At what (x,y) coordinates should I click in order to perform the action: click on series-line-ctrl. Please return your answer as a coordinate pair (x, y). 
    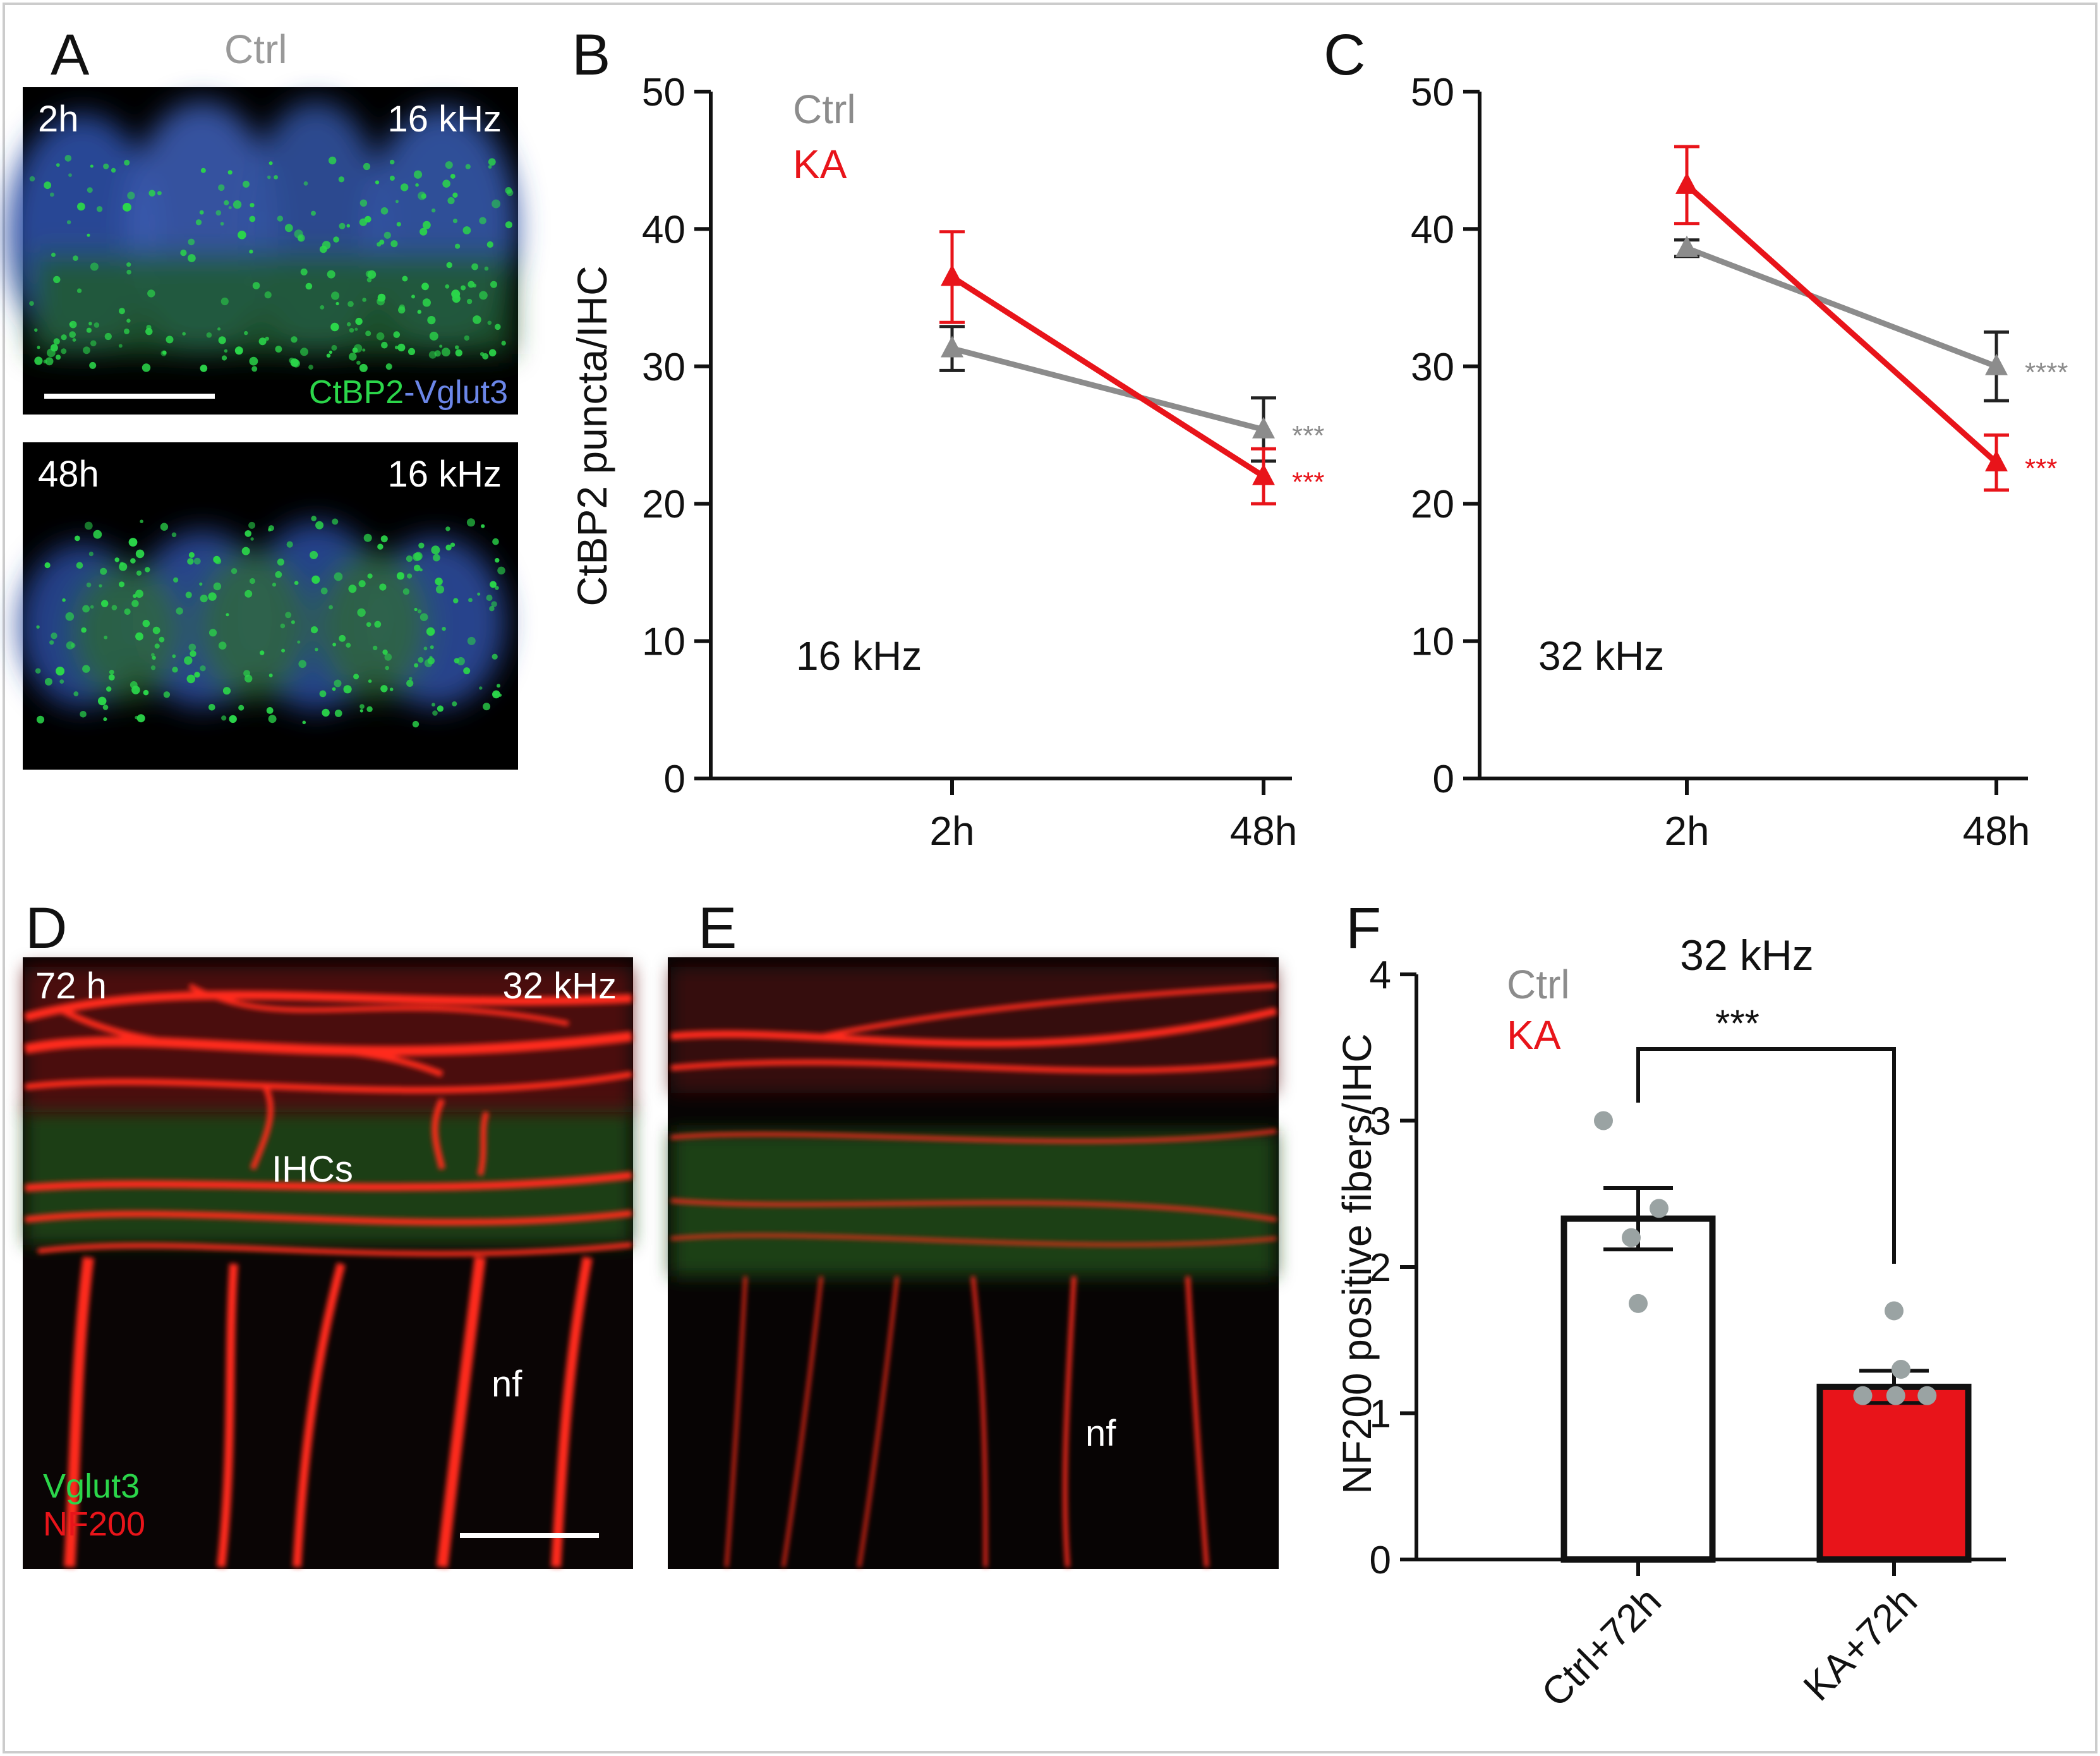
    Looking at the image, I should click on (1842, 307).